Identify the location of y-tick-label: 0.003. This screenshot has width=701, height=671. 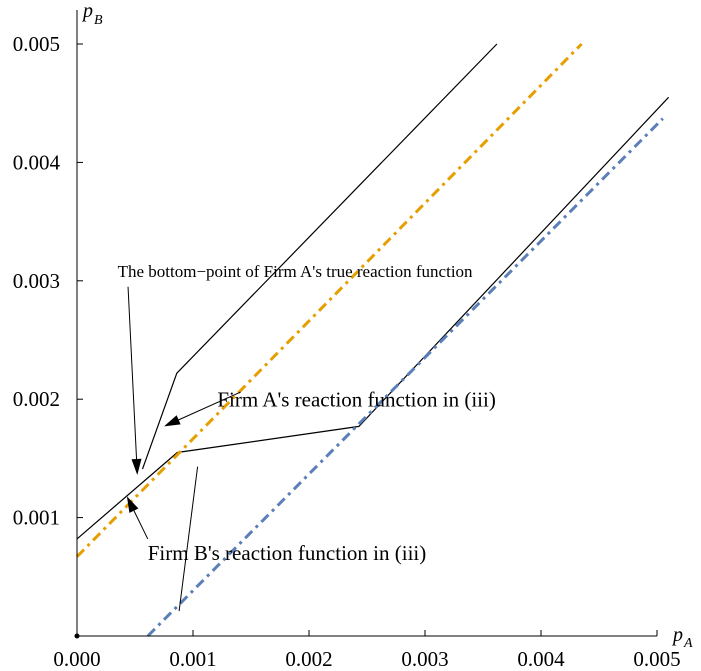
(36, 281).